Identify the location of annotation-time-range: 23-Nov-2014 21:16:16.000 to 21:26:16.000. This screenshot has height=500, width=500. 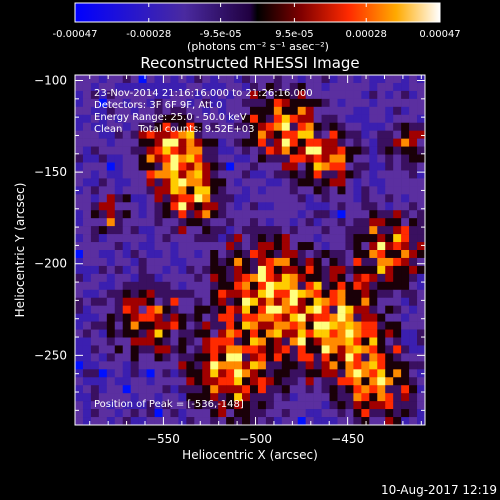
(203, 93).